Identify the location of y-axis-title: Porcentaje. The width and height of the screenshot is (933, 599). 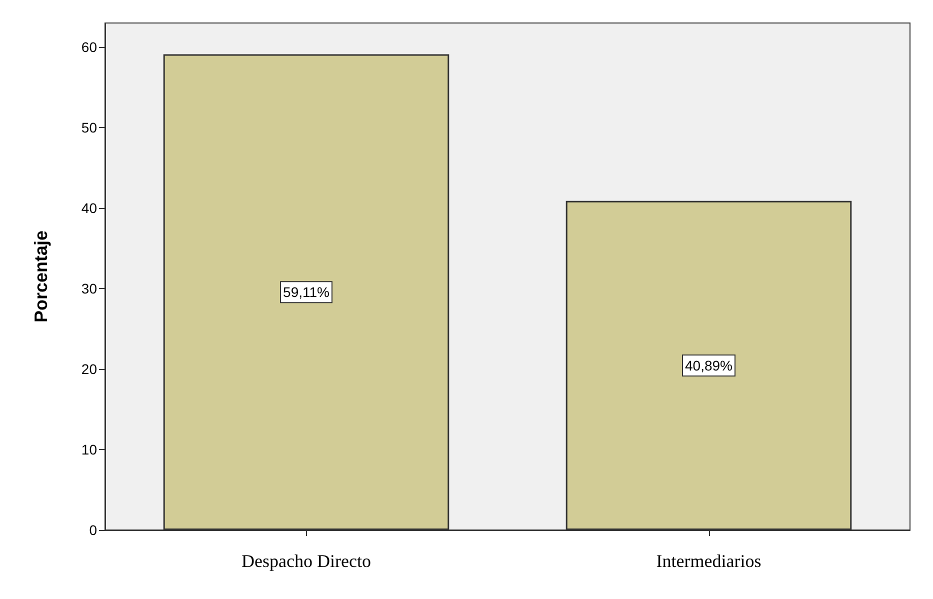
(41, 276).